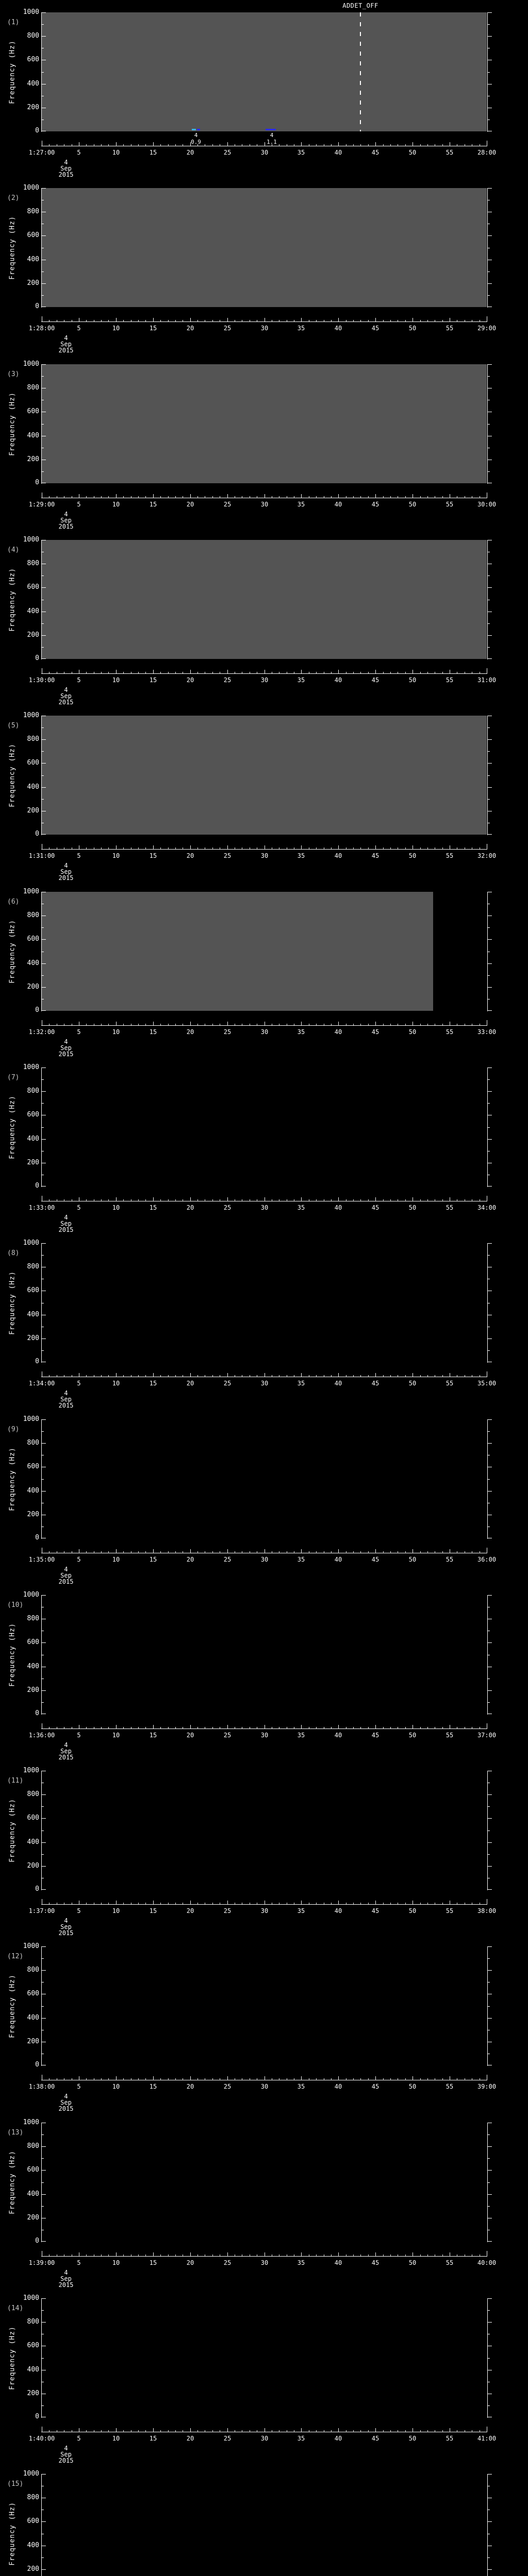 The height and width of the screenshot is (2576, 528). I want to click on x-tick-label: 25, so click(228, 856).